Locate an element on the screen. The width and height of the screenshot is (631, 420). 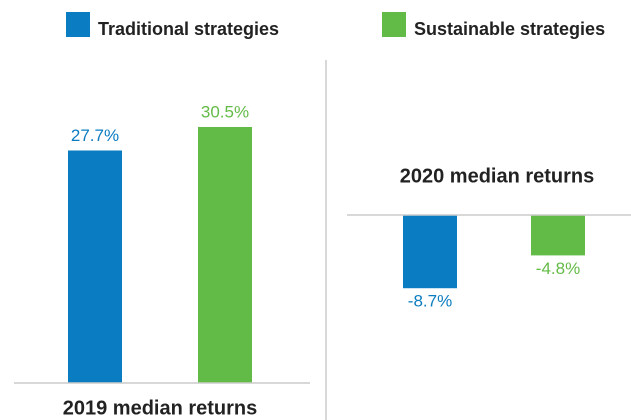
chart-title: 2019 median returns is located at coordinates (160, 408).